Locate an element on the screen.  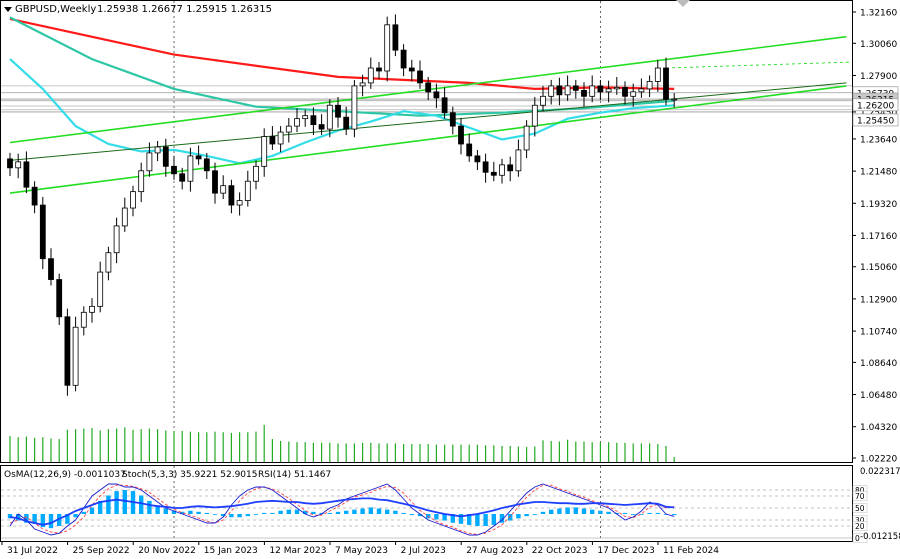
stoch-main-line is located at coordinates (342, 509).